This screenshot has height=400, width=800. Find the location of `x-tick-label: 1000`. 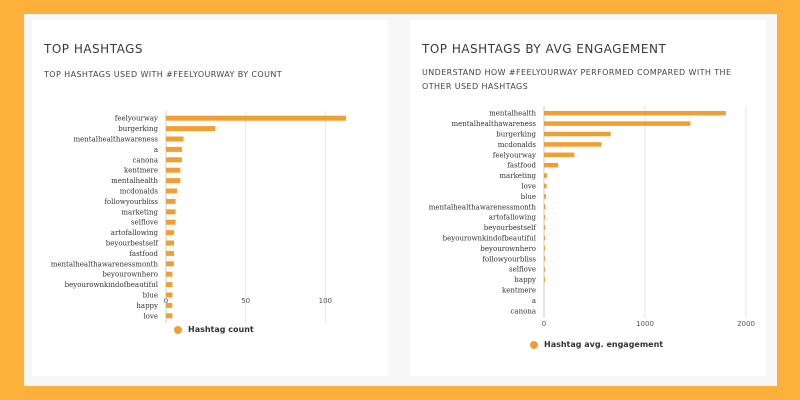

x-tick-label: 1000 is located at coordinates (645, 324).